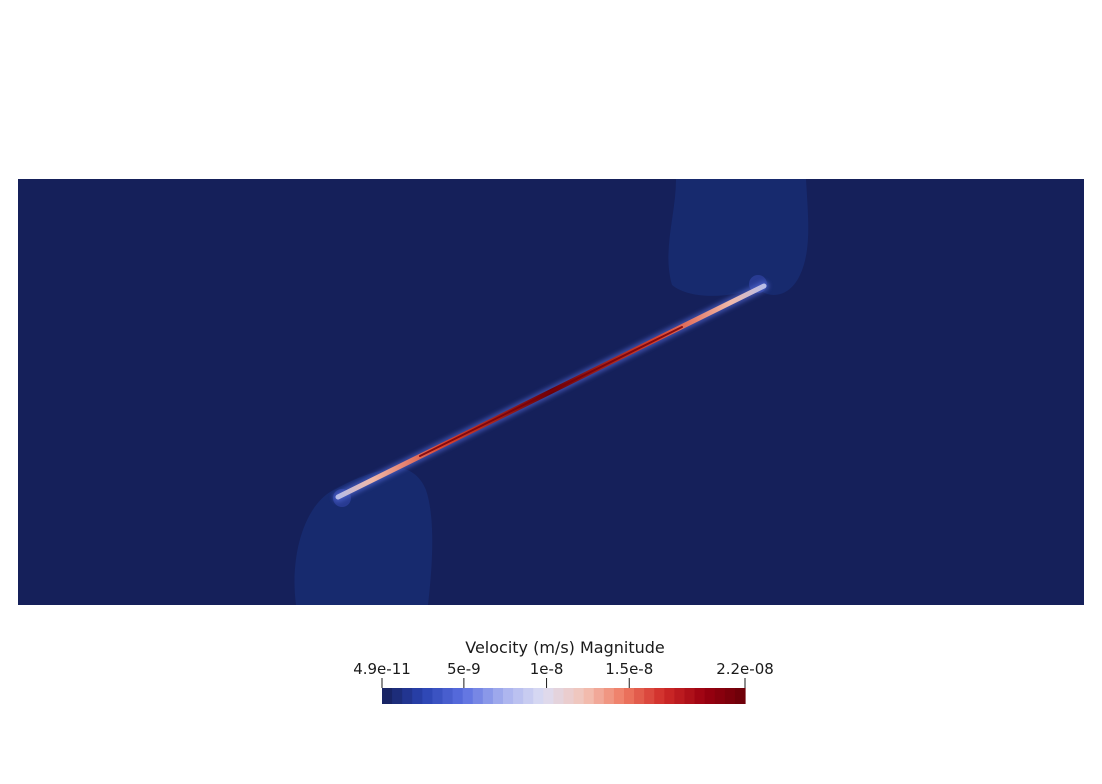 This screenshot has width=1102, height=784. What do you see at coordinates (551, 391) in the screenshot?
I see `fracture-core` at bounding box center [551, 391].